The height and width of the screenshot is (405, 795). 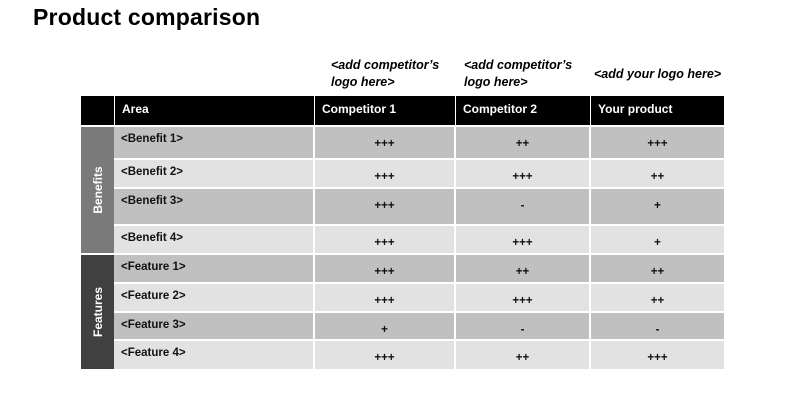 I want to click on area-cell: <Feature 3>, so click(x=213, y=326).